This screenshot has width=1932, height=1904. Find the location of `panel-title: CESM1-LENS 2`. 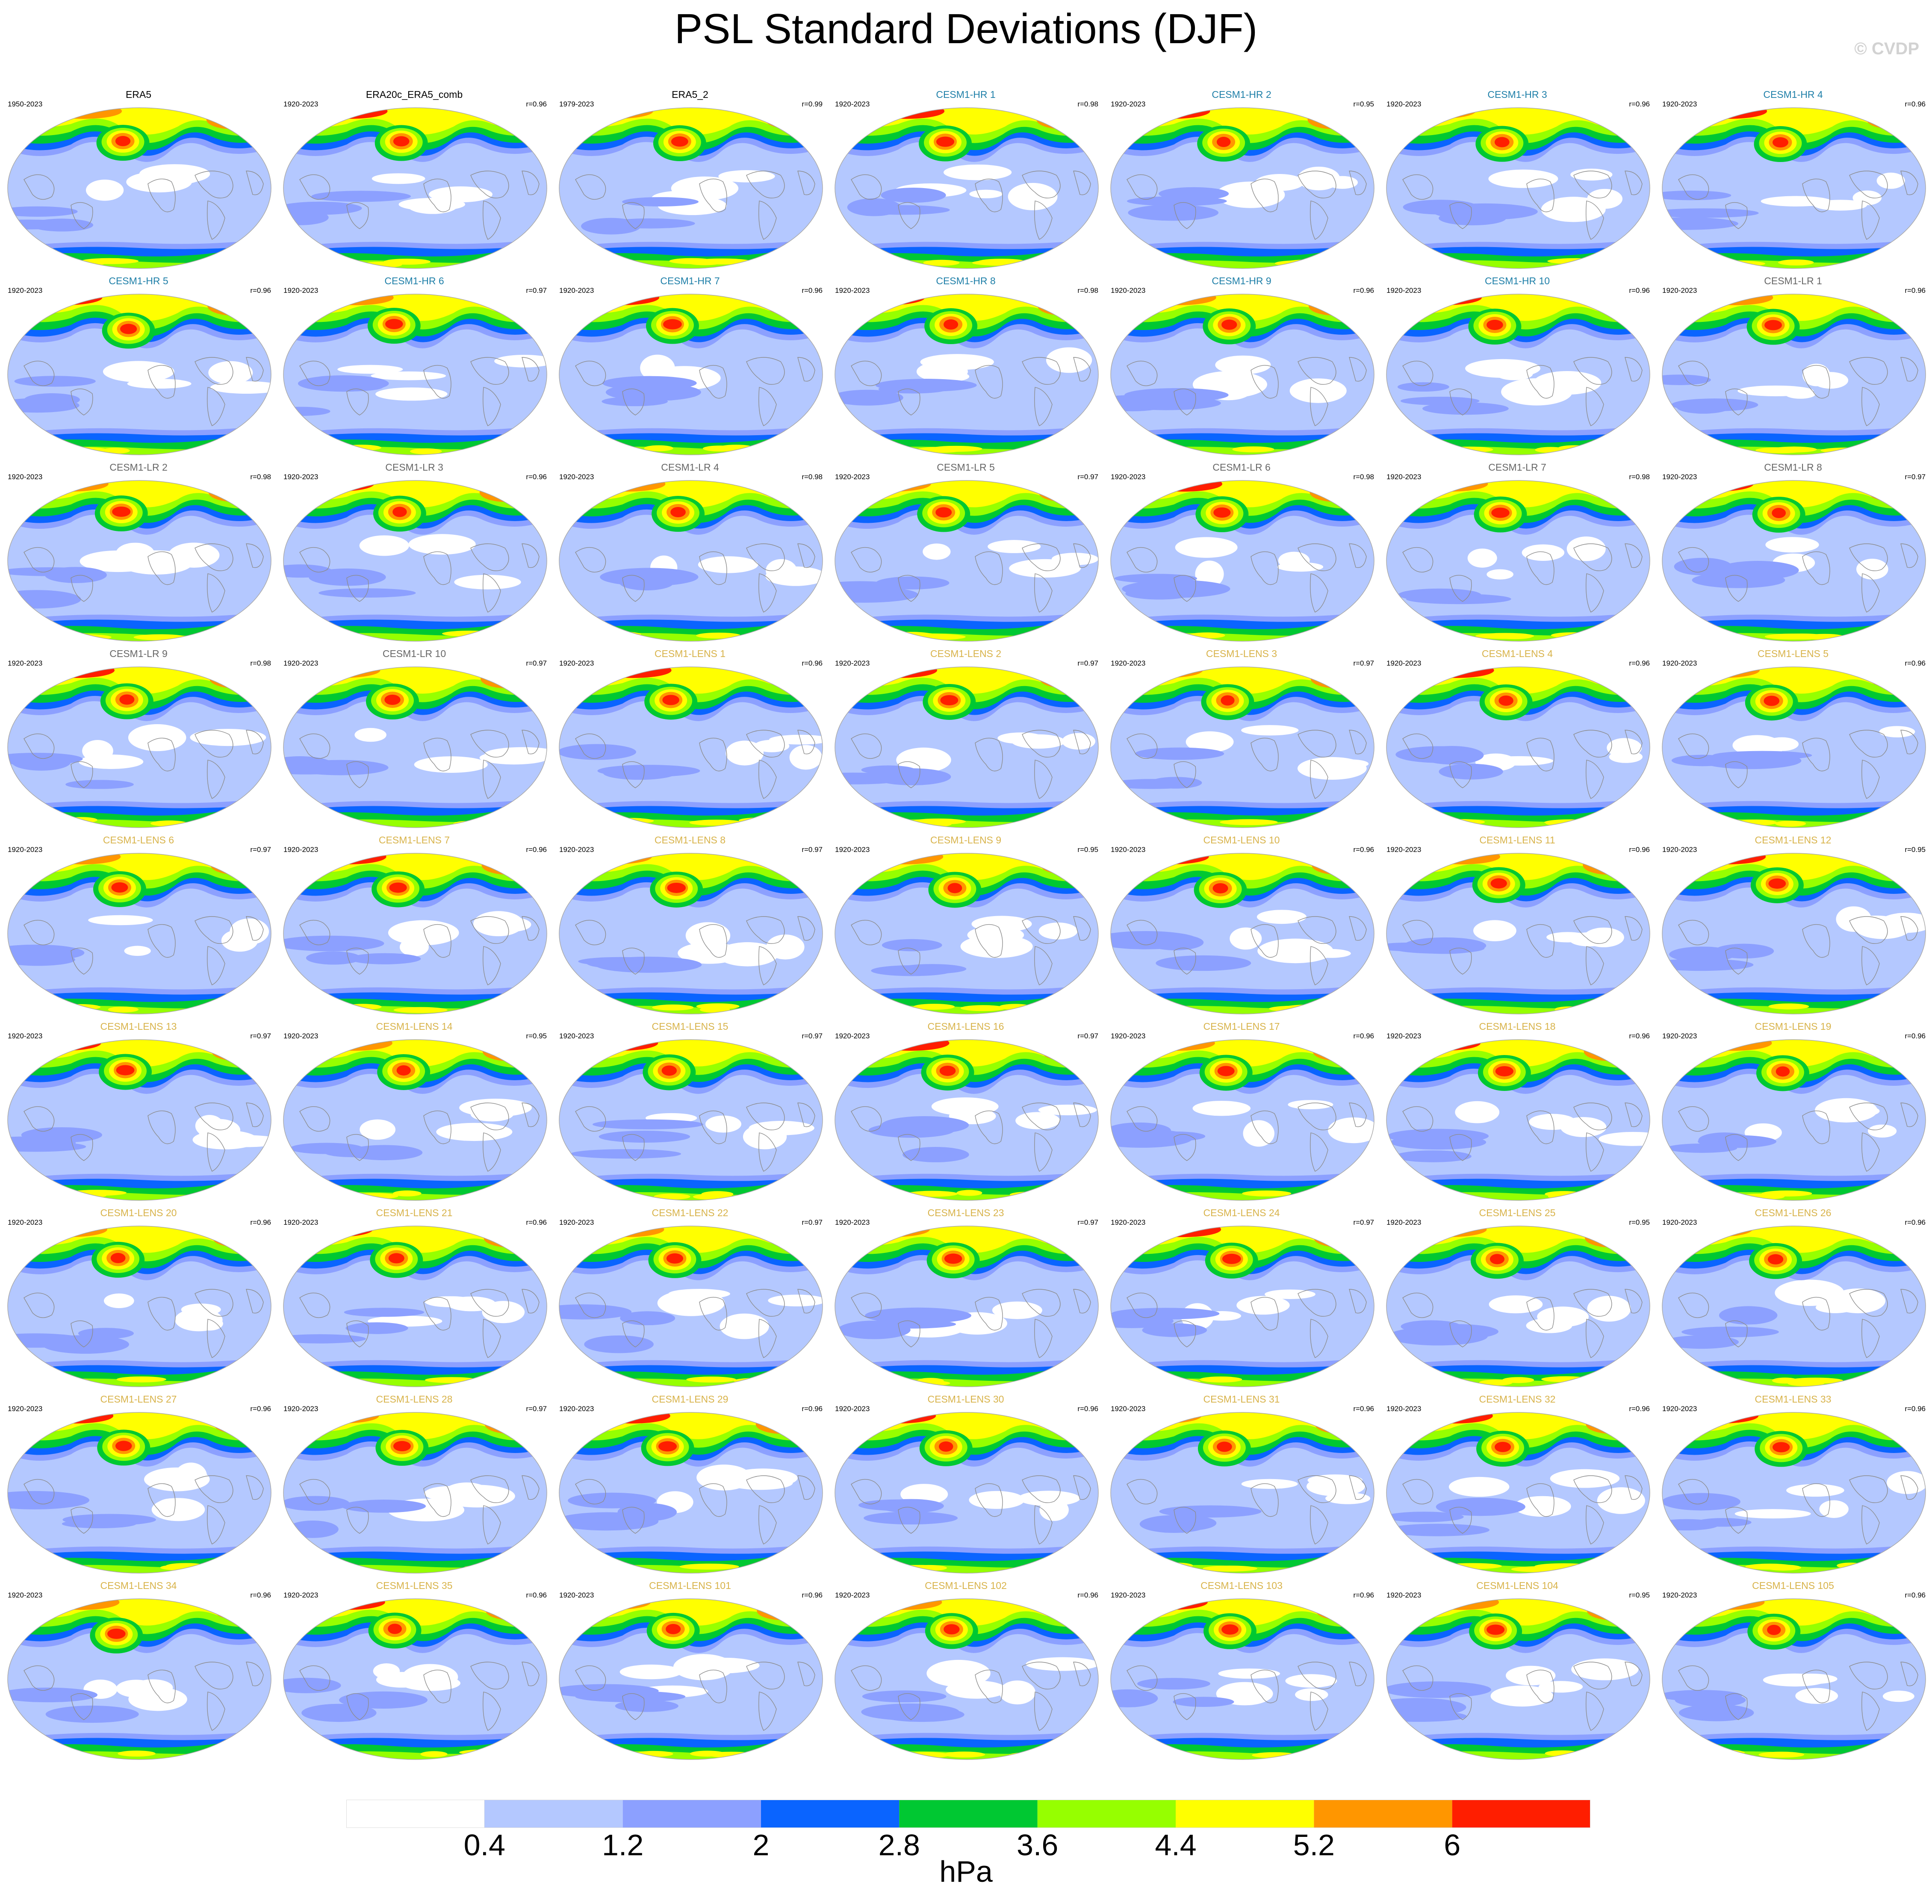

panel-title: CESM1-LENS 2 is located at coordinates (966, 653).